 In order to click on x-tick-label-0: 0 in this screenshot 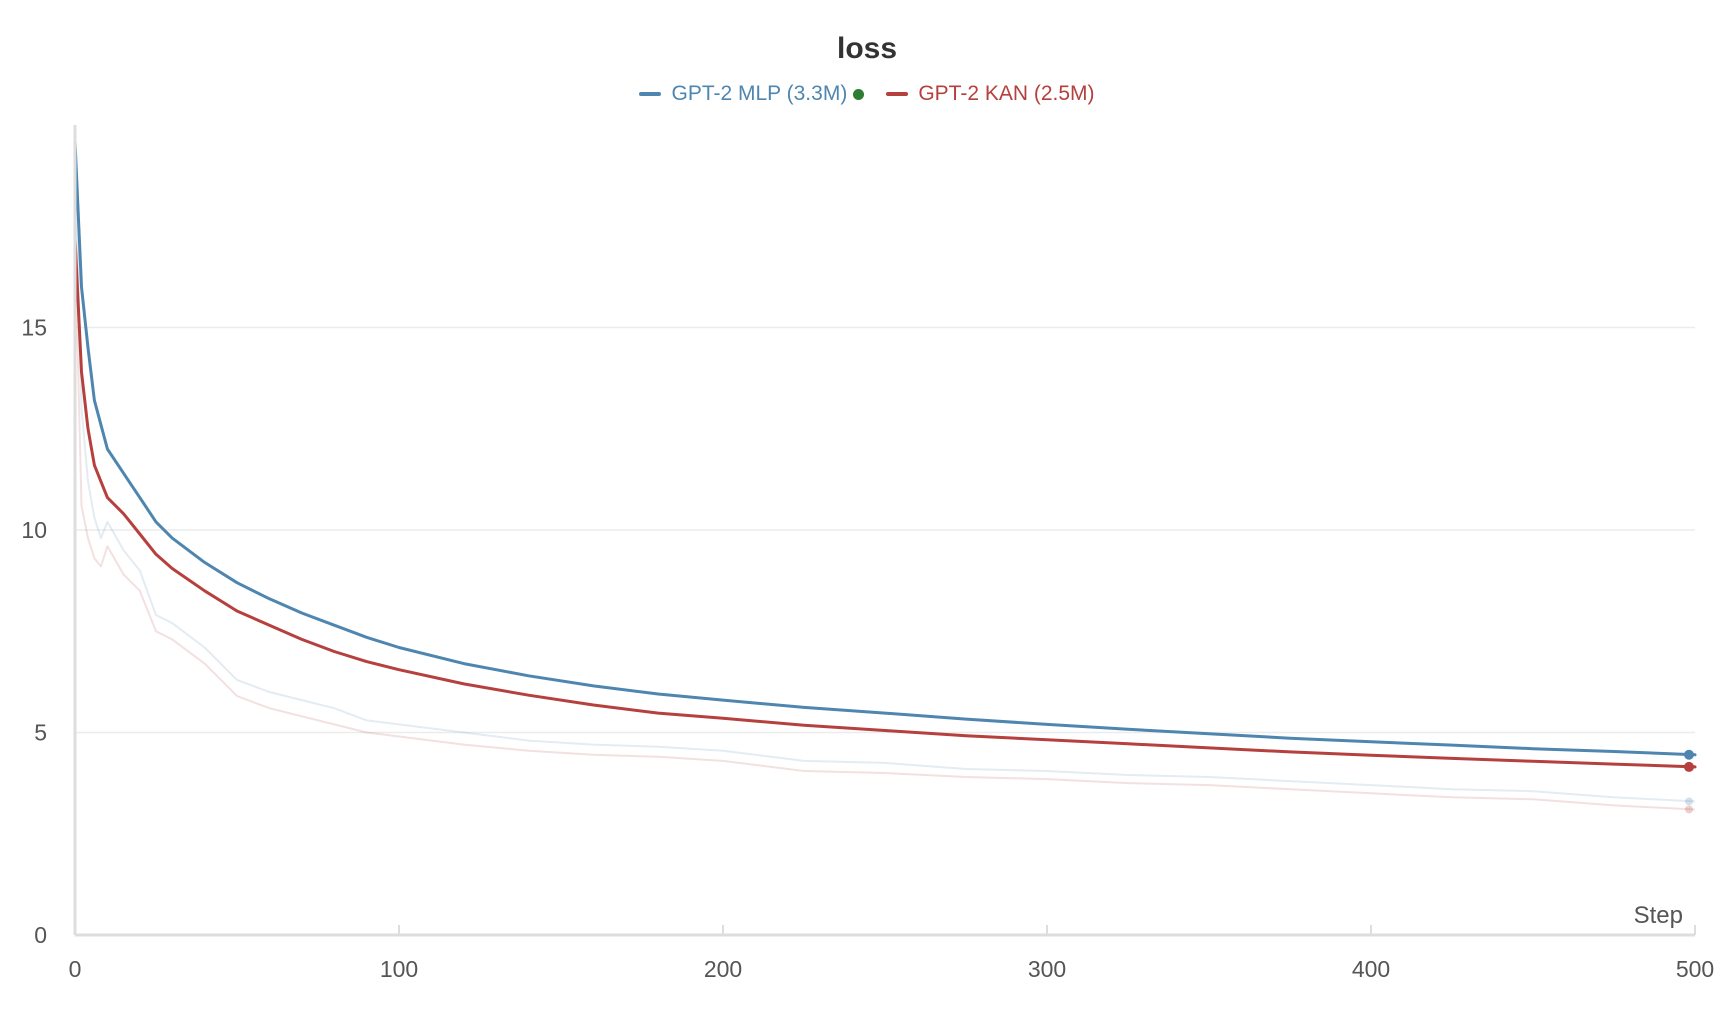, I will do `click(75, 969)`.